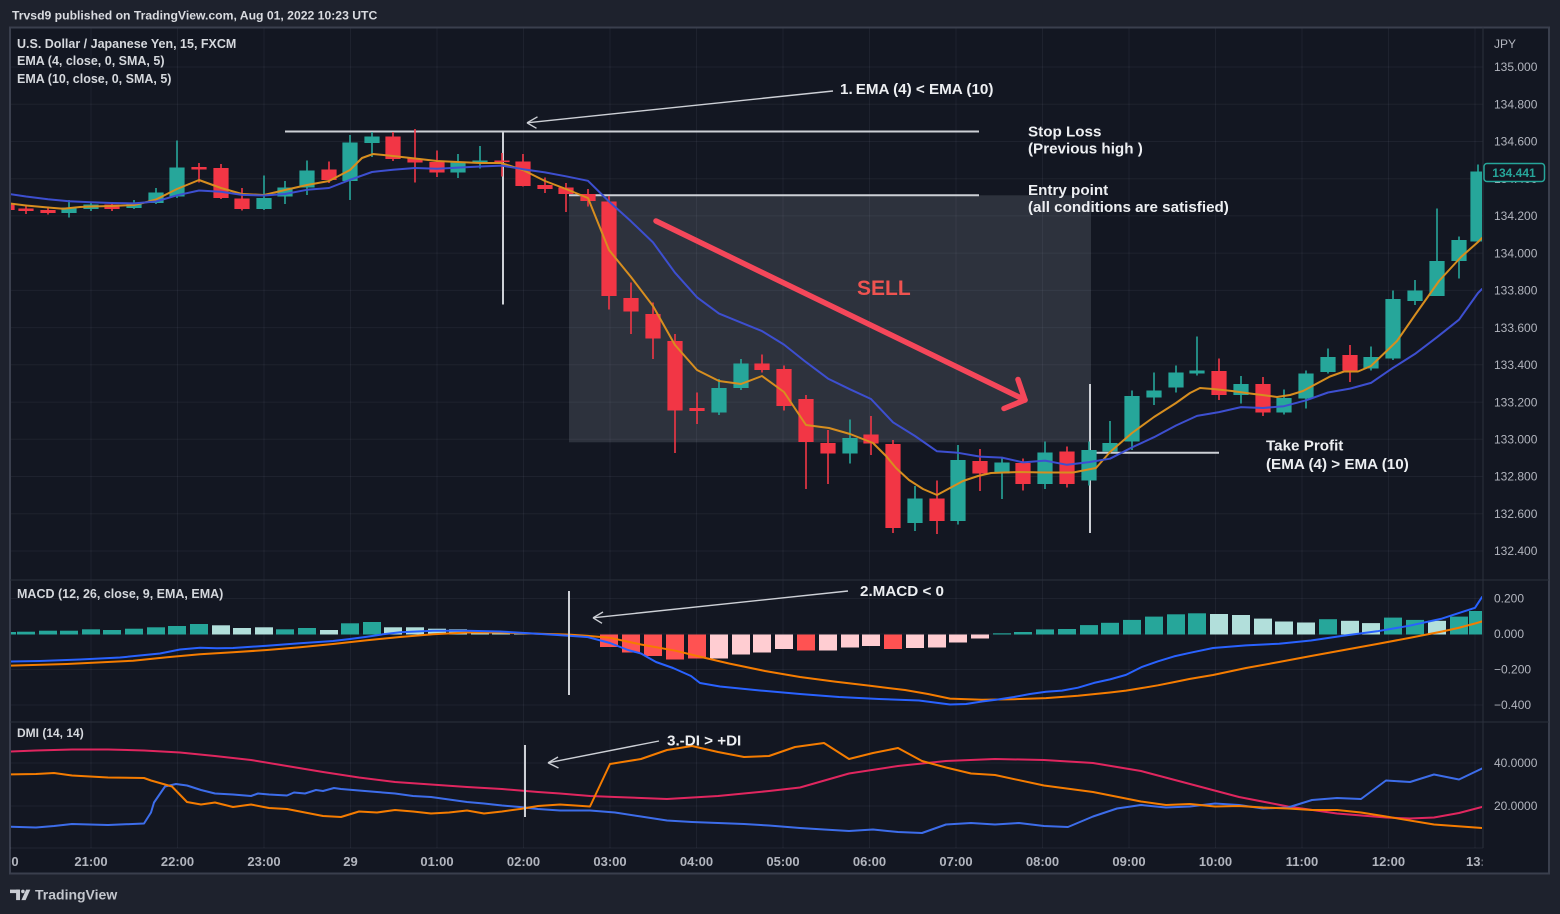 The image size is (1560, 914). Describe the element at coordinates (869, 861) in the screenshot. I see `svg-text: 06:00` at that location.